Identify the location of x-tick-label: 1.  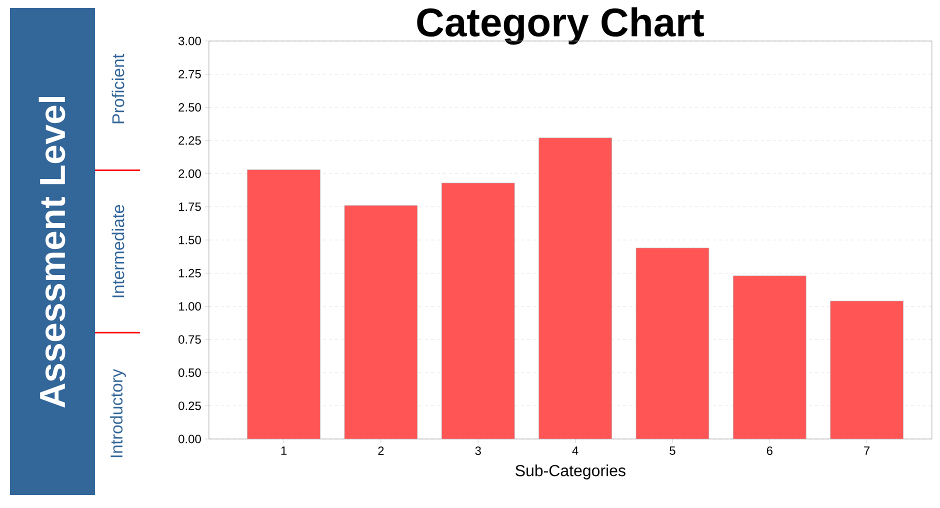
(284, 450).